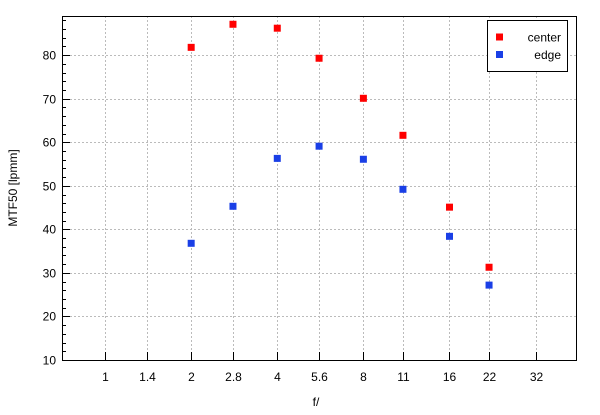 This screenshot has width=600, height=415. I want to click on legend-marker-center, so click(499, 37).